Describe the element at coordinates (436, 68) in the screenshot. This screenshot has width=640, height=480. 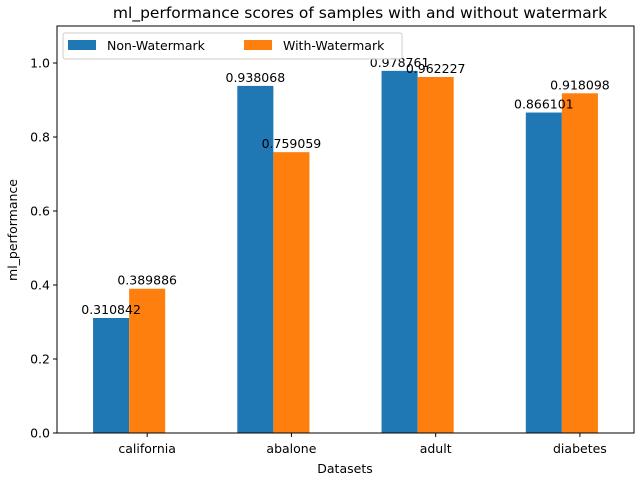
I see `data-label-with-watermark-adult: 0.962227` at that location.